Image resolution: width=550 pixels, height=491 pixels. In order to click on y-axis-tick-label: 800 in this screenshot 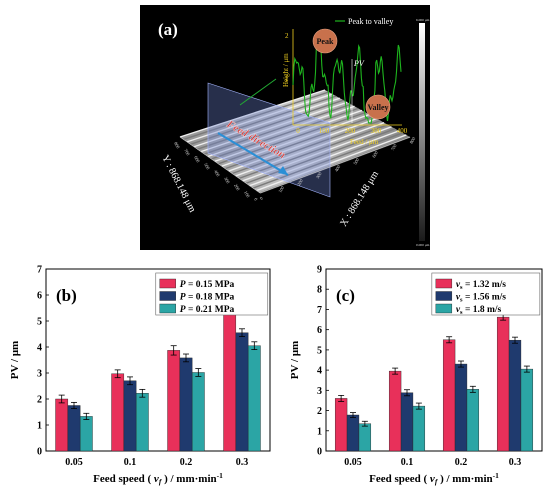, I will do `click(177, 145)`.